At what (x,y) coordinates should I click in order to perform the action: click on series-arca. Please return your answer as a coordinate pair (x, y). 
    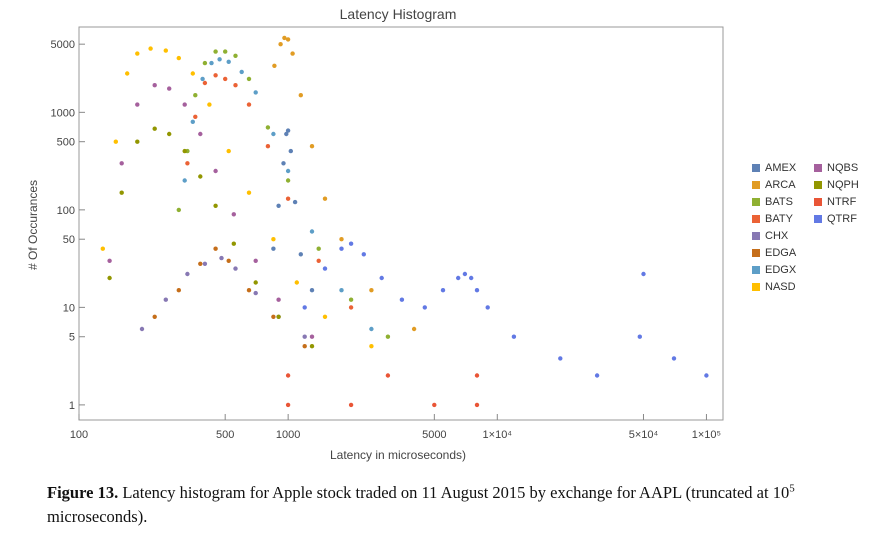
    Looking at the image, I should click on (344, 183).